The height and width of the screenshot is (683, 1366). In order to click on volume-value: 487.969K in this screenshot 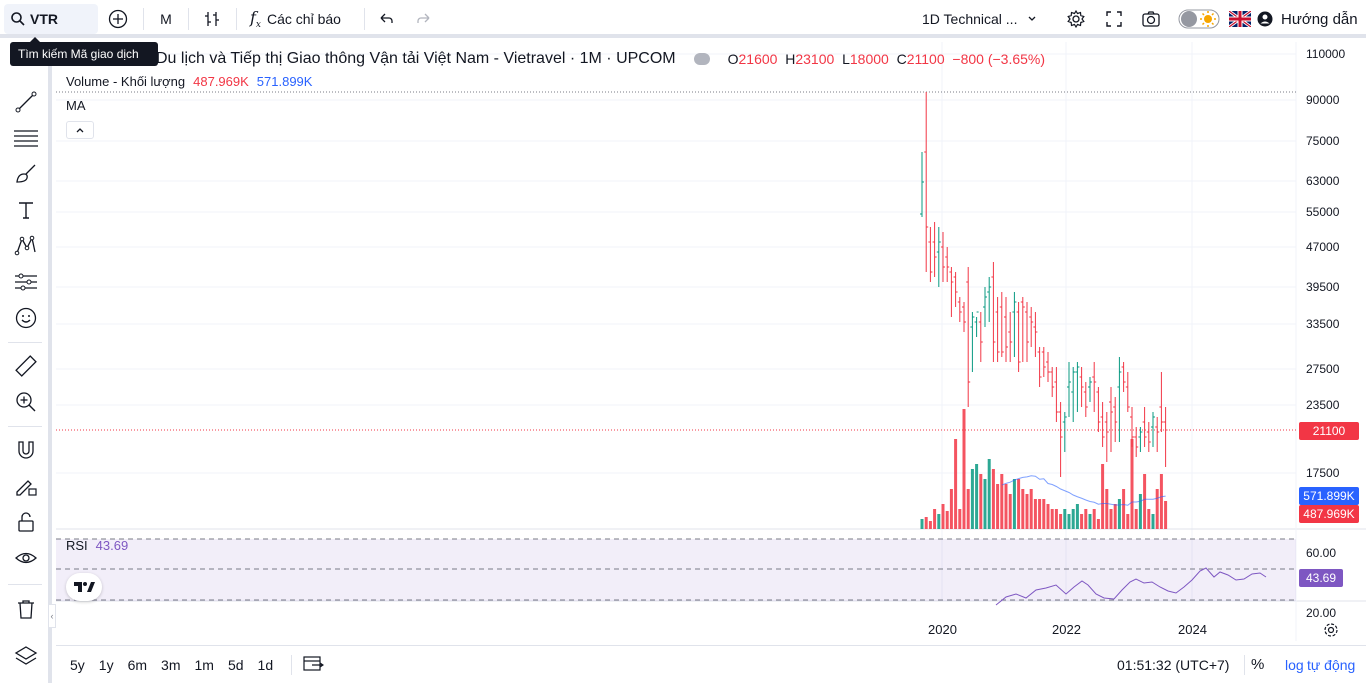, I will do `click(221, 81)`.